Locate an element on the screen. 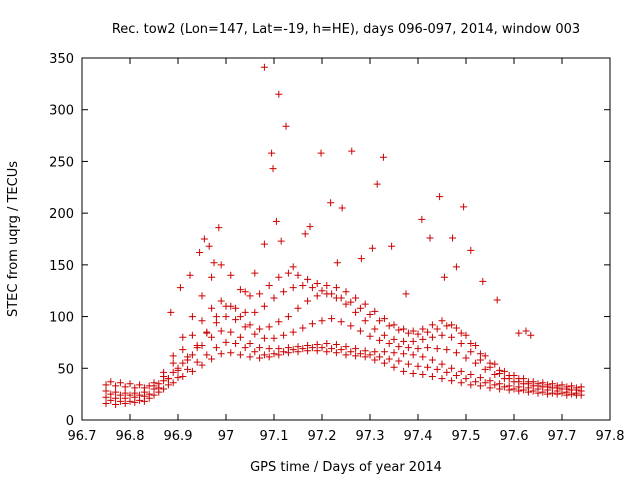 Image resolution: width=640 pixels, height=480 pixels. x-tick-label: 97.3 is located at coordinates (370, 436).